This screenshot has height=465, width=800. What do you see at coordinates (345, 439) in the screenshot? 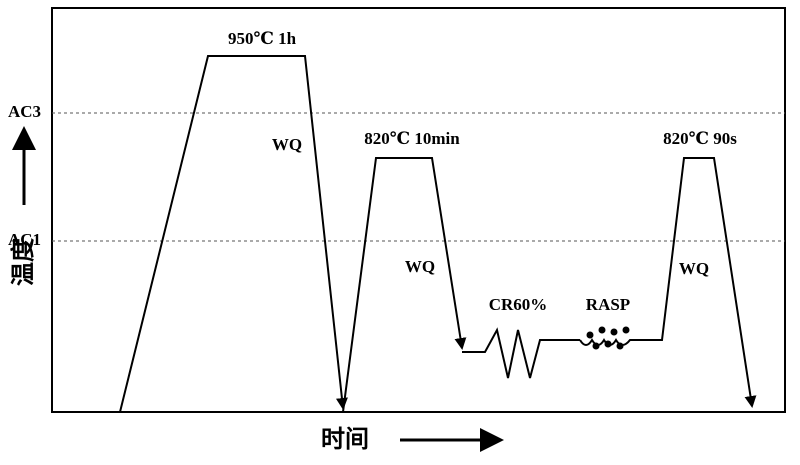
I see `x-axis-label: 时间` at bounding box center [345, 439].